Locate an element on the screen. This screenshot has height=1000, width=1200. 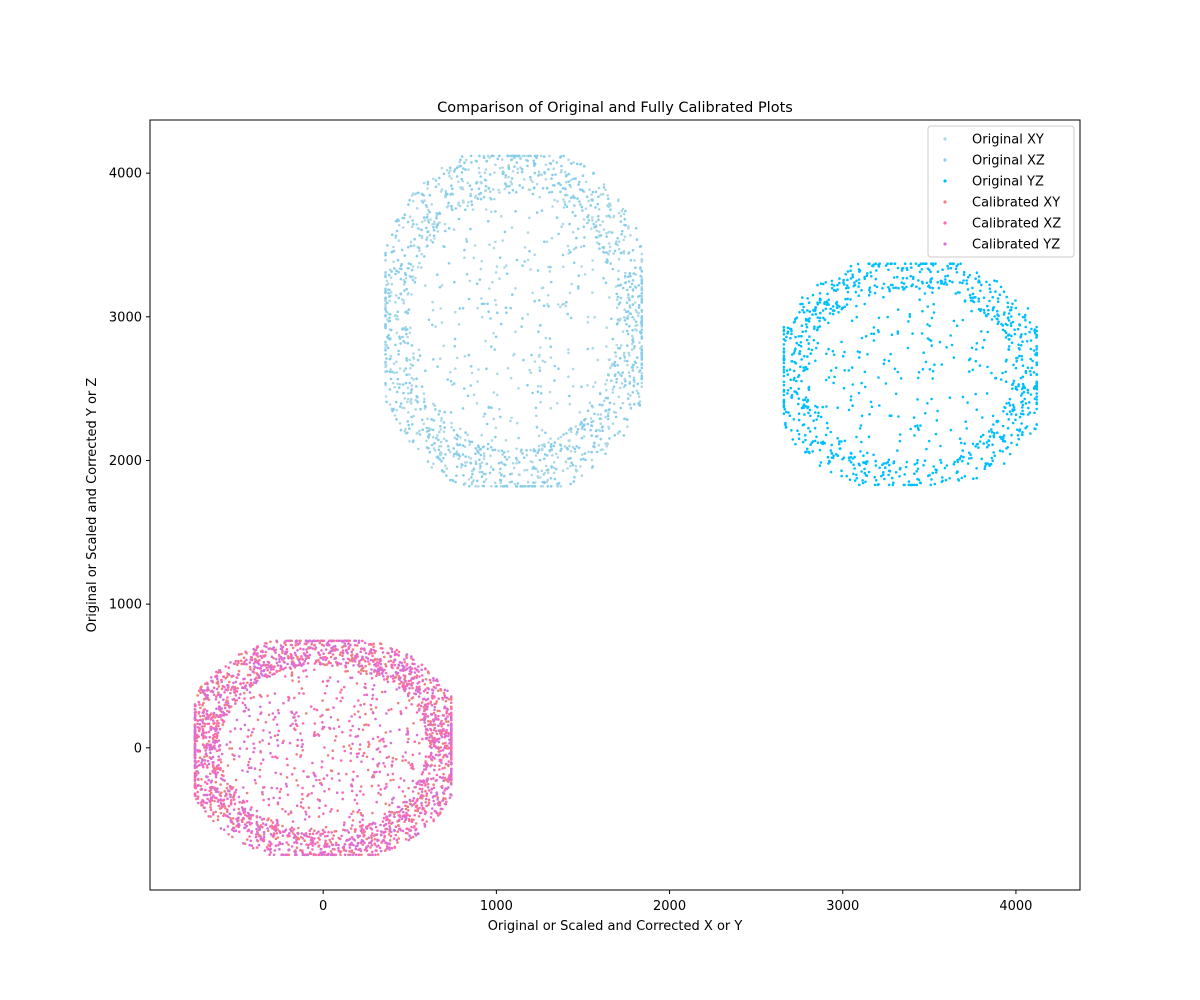
series-calibrated-yz is located at coordinates (323, 748).